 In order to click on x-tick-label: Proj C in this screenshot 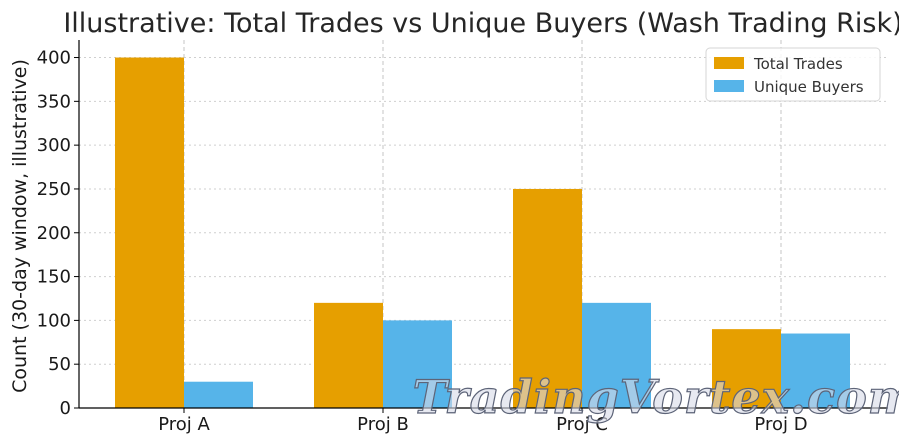, I will do `click(582, 424)`.